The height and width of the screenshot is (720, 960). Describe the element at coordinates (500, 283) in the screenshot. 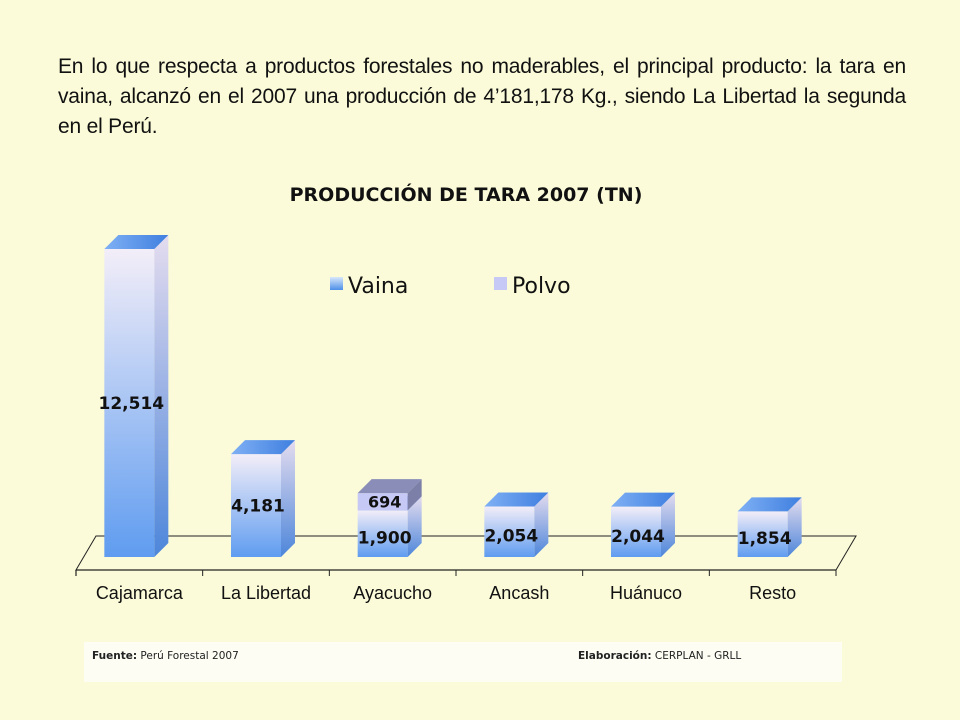

I see `legend-swatch-polvo` at that location.